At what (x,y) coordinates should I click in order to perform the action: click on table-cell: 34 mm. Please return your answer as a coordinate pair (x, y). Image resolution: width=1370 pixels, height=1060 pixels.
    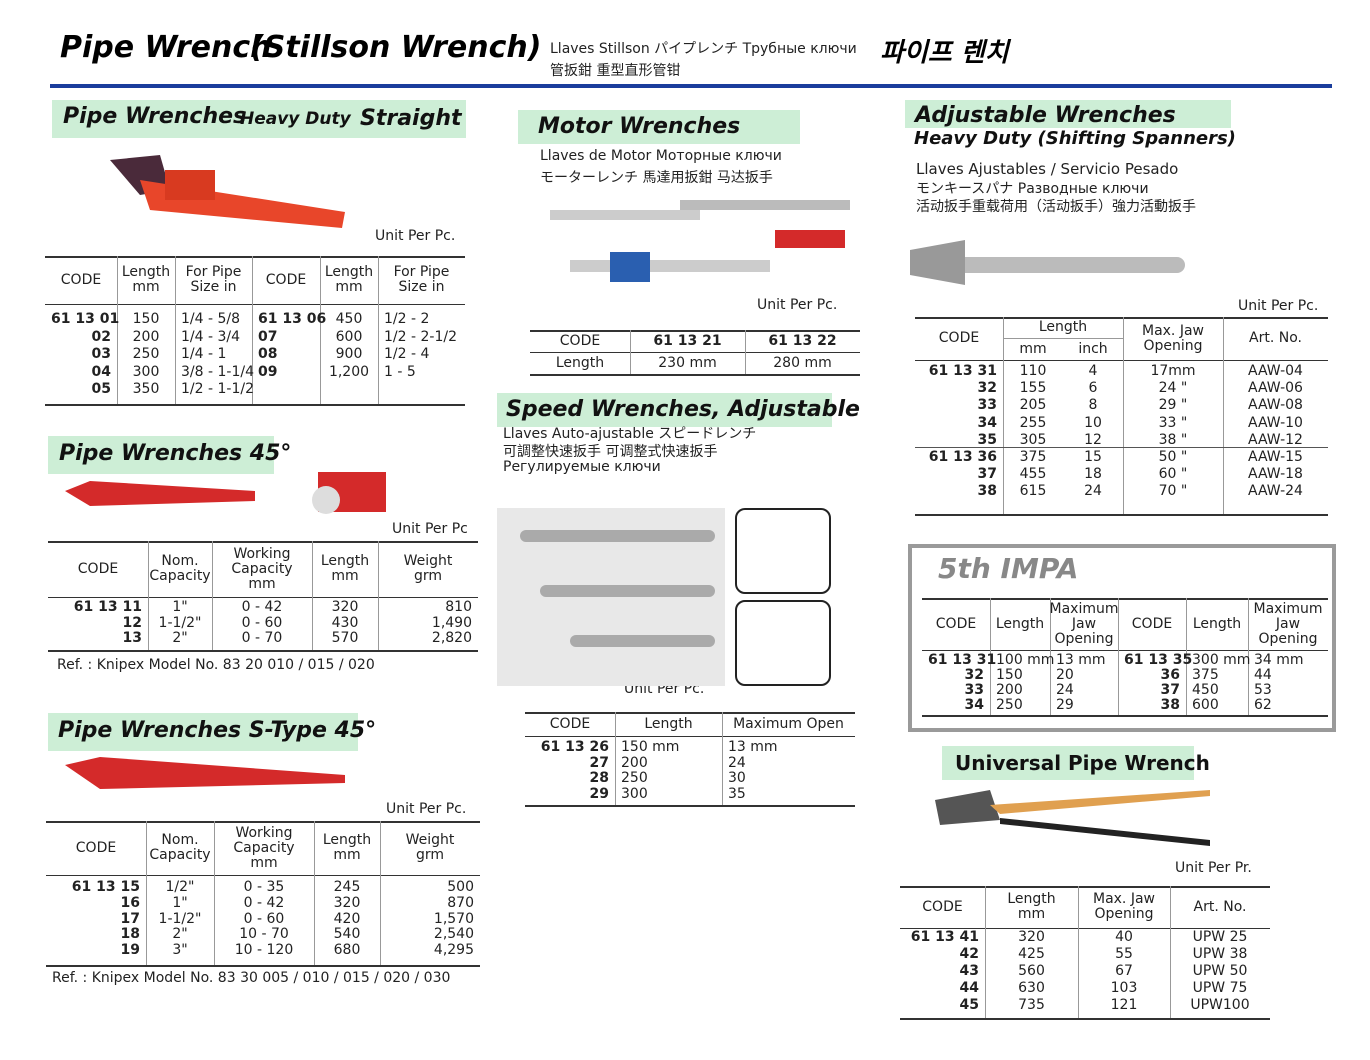
    Looking at the image, I should click on (1279, 660).